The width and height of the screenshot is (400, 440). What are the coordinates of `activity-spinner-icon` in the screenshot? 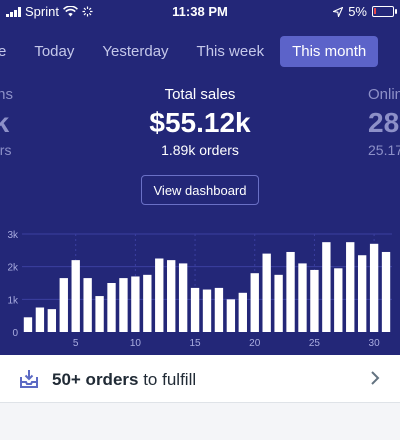 It's located at (87, 11).